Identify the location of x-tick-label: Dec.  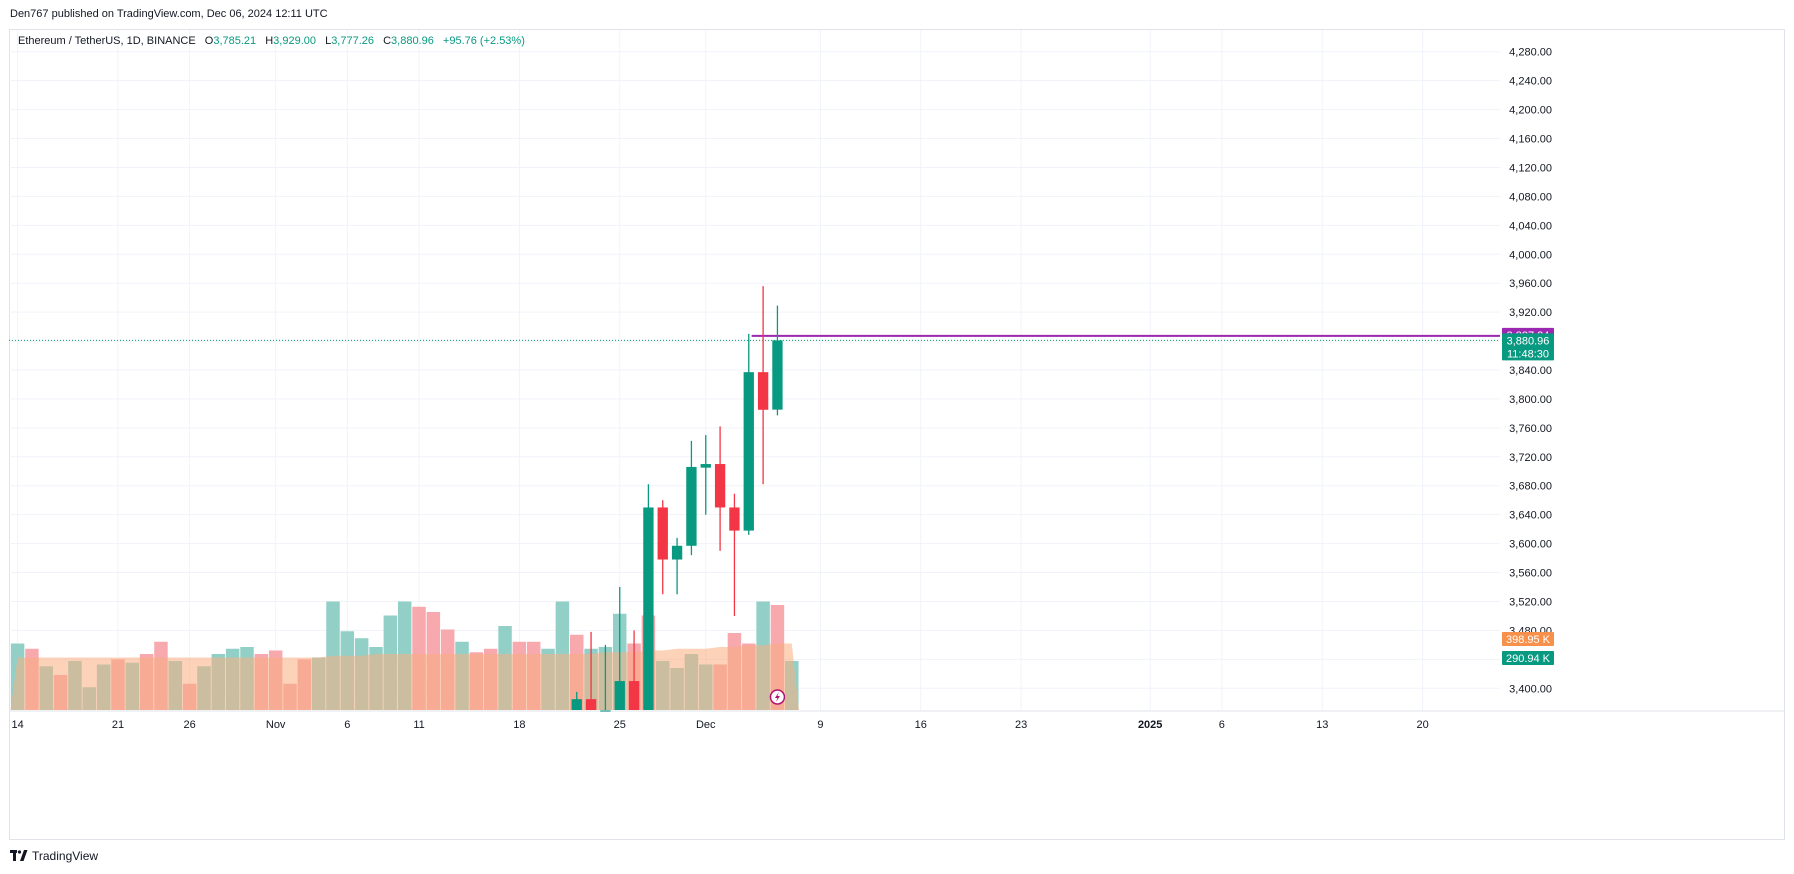
(706, 725).